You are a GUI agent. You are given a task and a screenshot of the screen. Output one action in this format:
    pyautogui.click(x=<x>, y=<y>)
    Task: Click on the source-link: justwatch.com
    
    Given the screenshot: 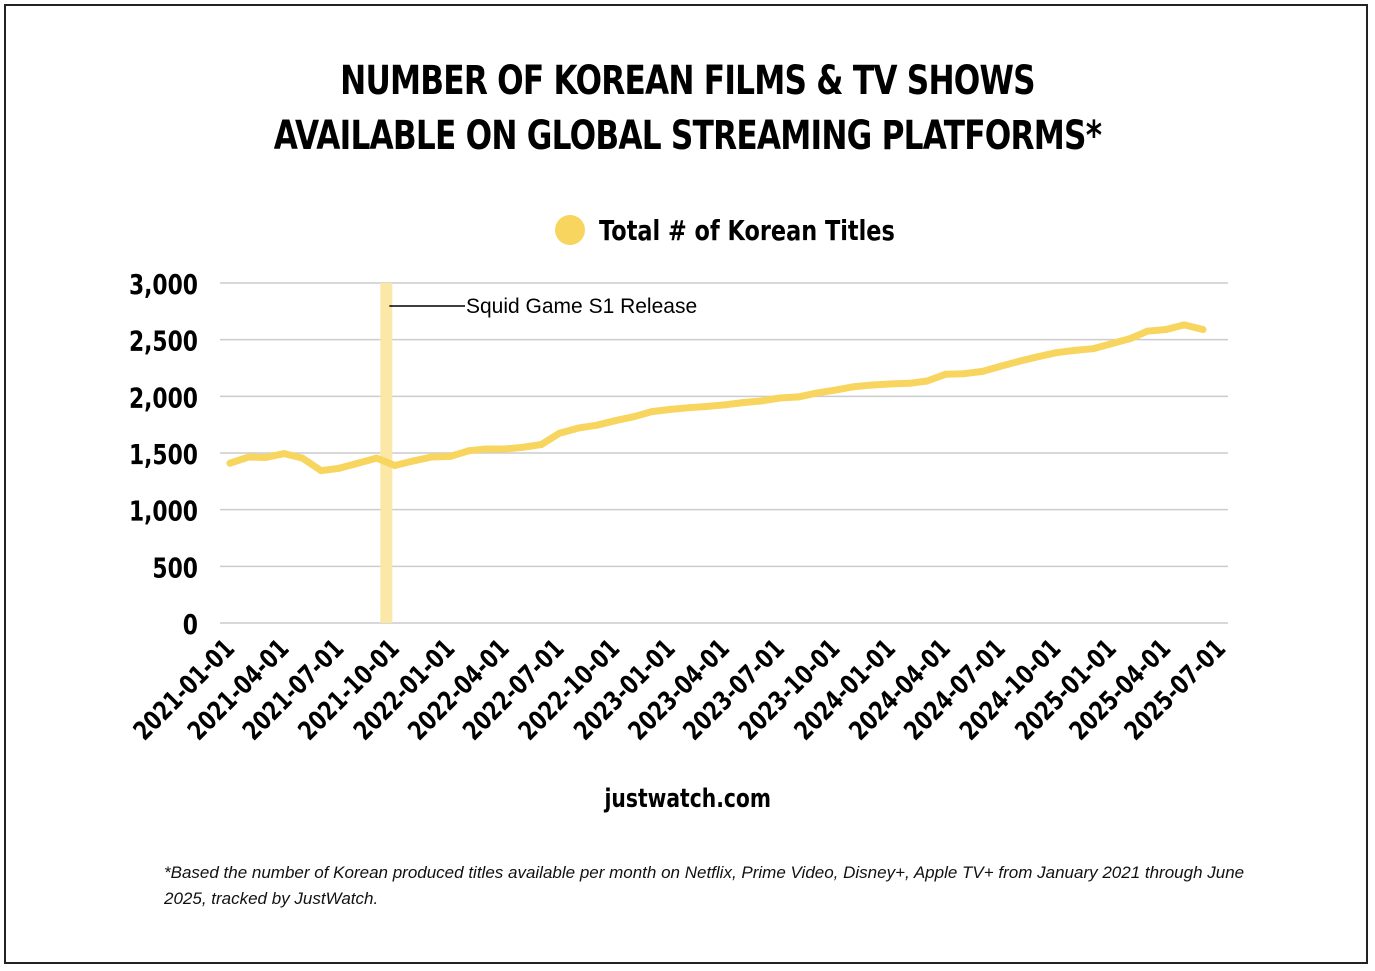 What is the action you would take?
    pyautogui.click(x=687, y=799)
    